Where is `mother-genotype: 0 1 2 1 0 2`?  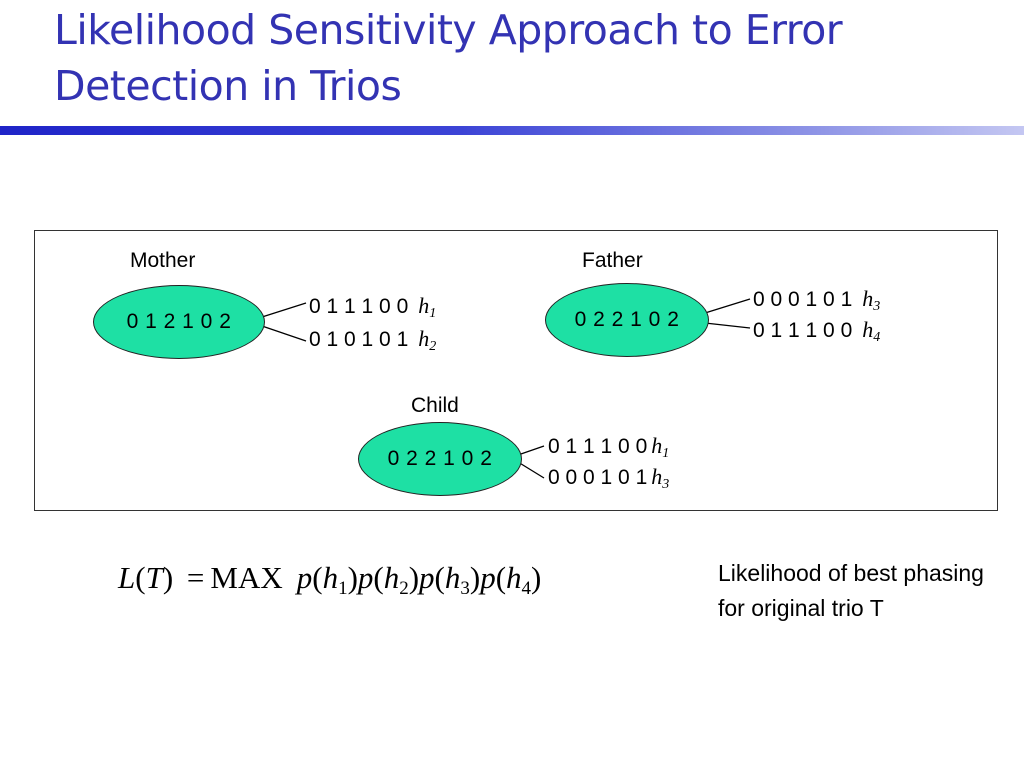 mother-genotype: 0 1 2 1 0 2 is located at coordinates (179, 321).